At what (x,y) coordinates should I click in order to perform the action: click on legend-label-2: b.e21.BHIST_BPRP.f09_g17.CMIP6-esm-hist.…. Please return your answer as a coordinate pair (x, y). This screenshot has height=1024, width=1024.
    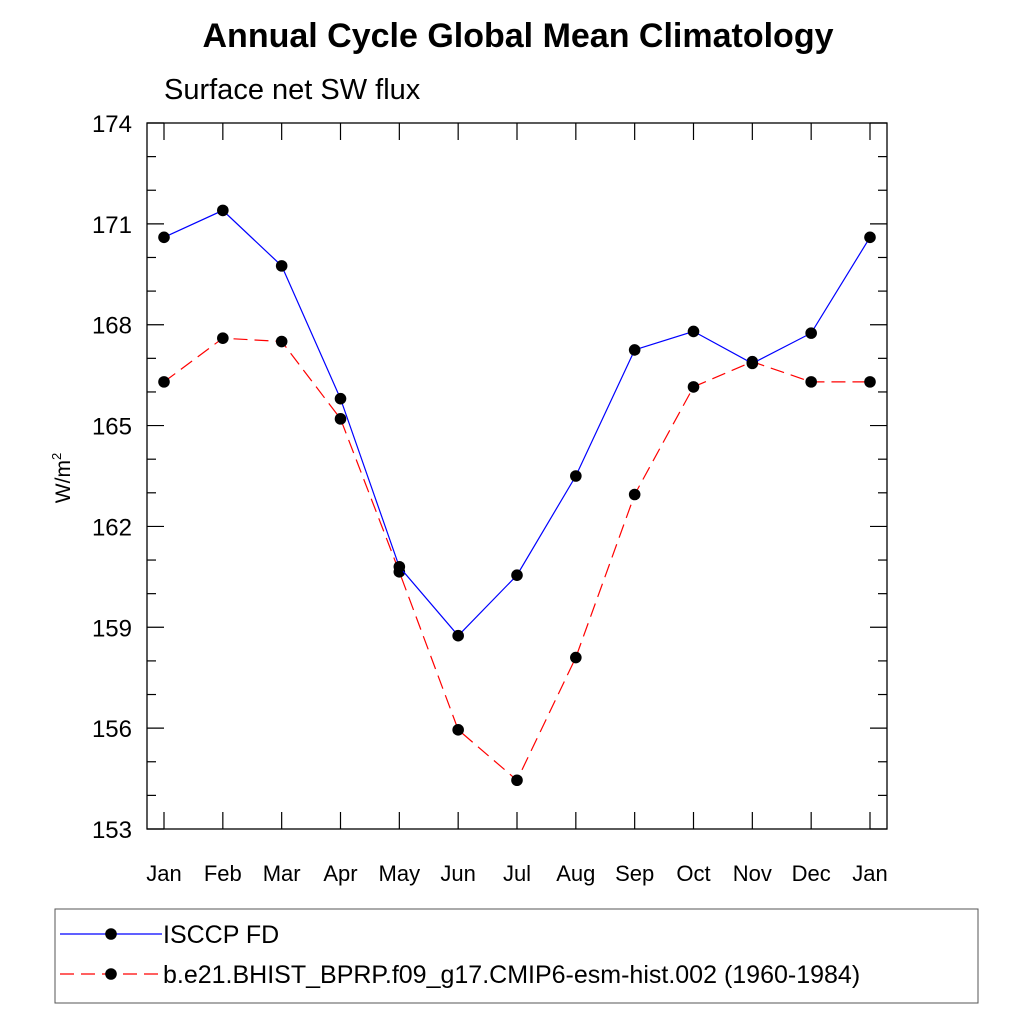
    Looking at the image, I should click on (511, 975).